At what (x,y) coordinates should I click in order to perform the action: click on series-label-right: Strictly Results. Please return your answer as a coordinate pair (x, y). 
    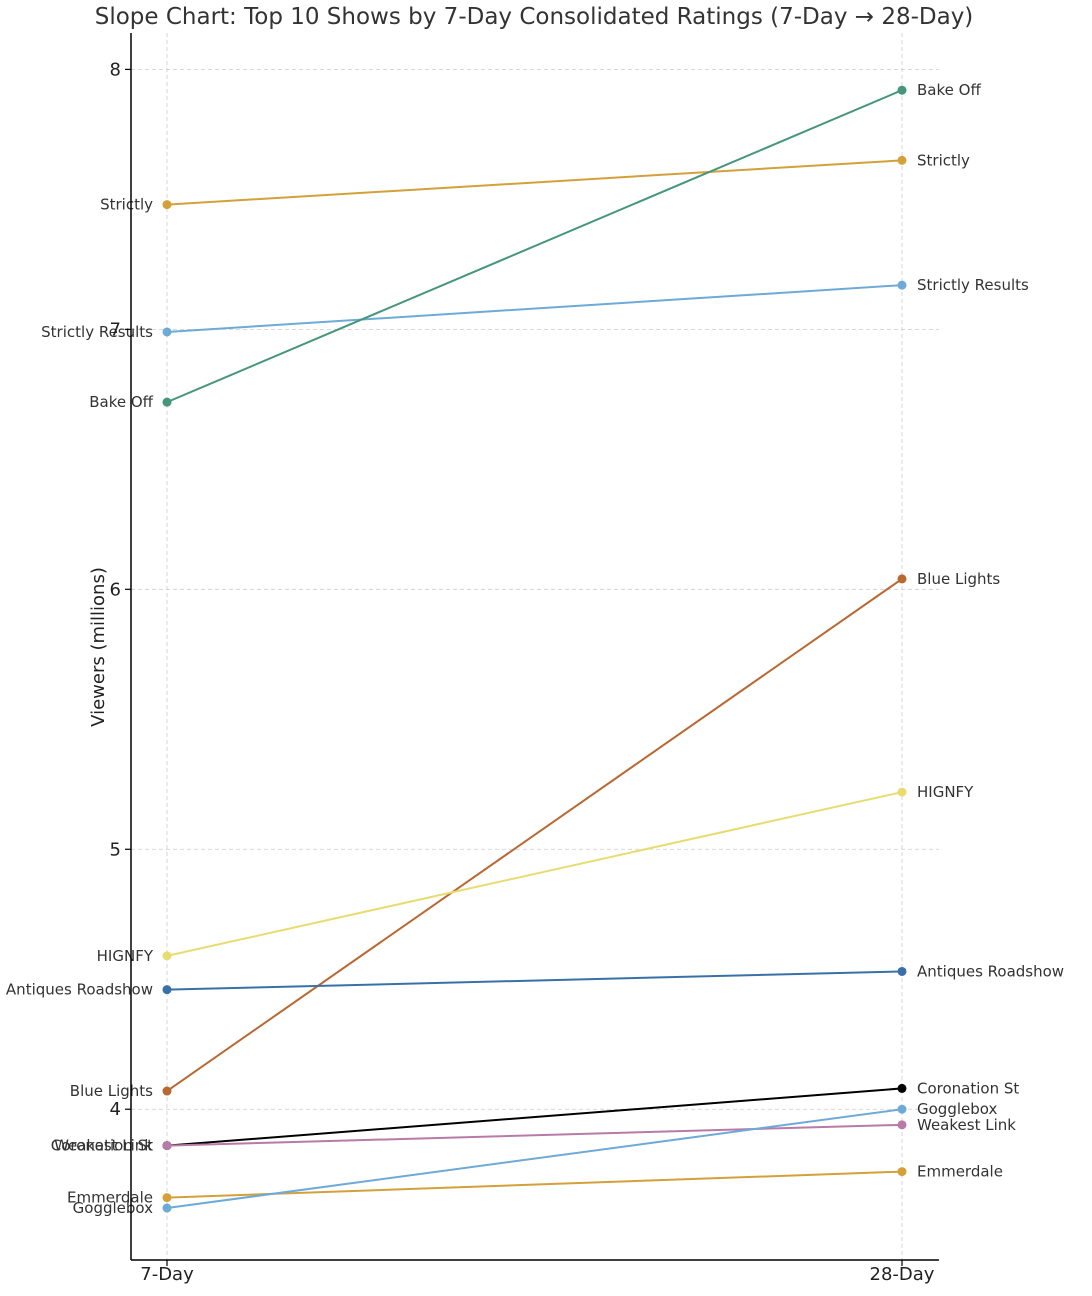
    Looking at the image, I should click on (973, 285).